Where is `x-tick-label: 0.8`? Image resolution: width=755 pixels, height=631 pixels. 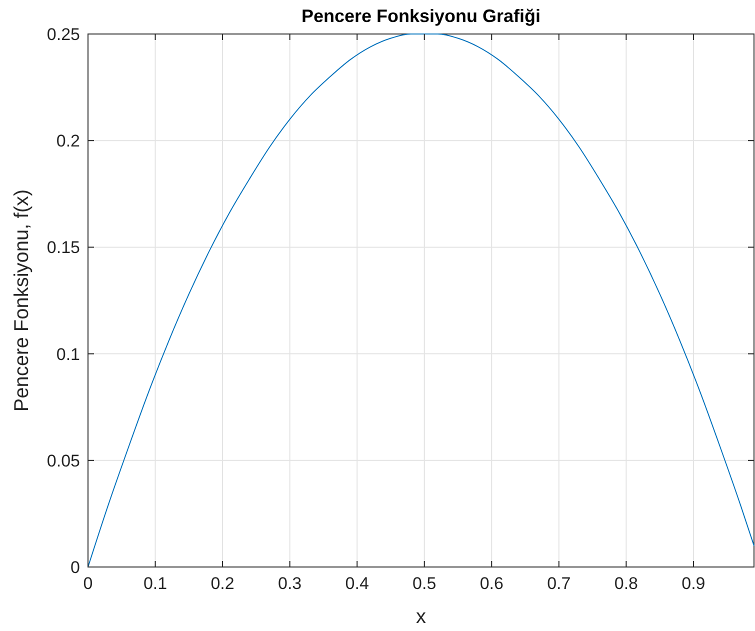 x-tick-label: 0.8 is located at coordinates (626, 583).